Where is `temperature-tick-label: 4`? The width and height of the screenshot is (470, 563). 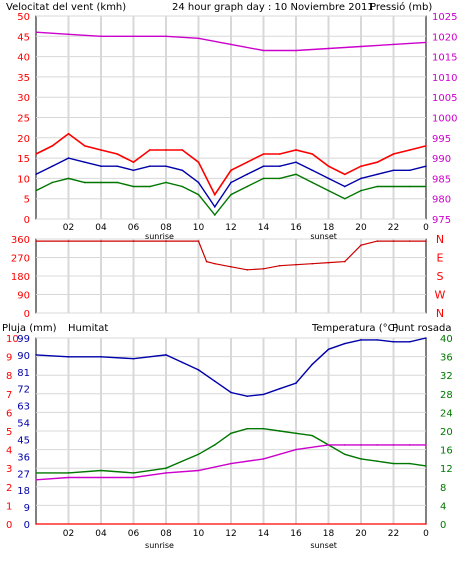
temperature-tick-label: 4 is located at coordinates (443, 506).